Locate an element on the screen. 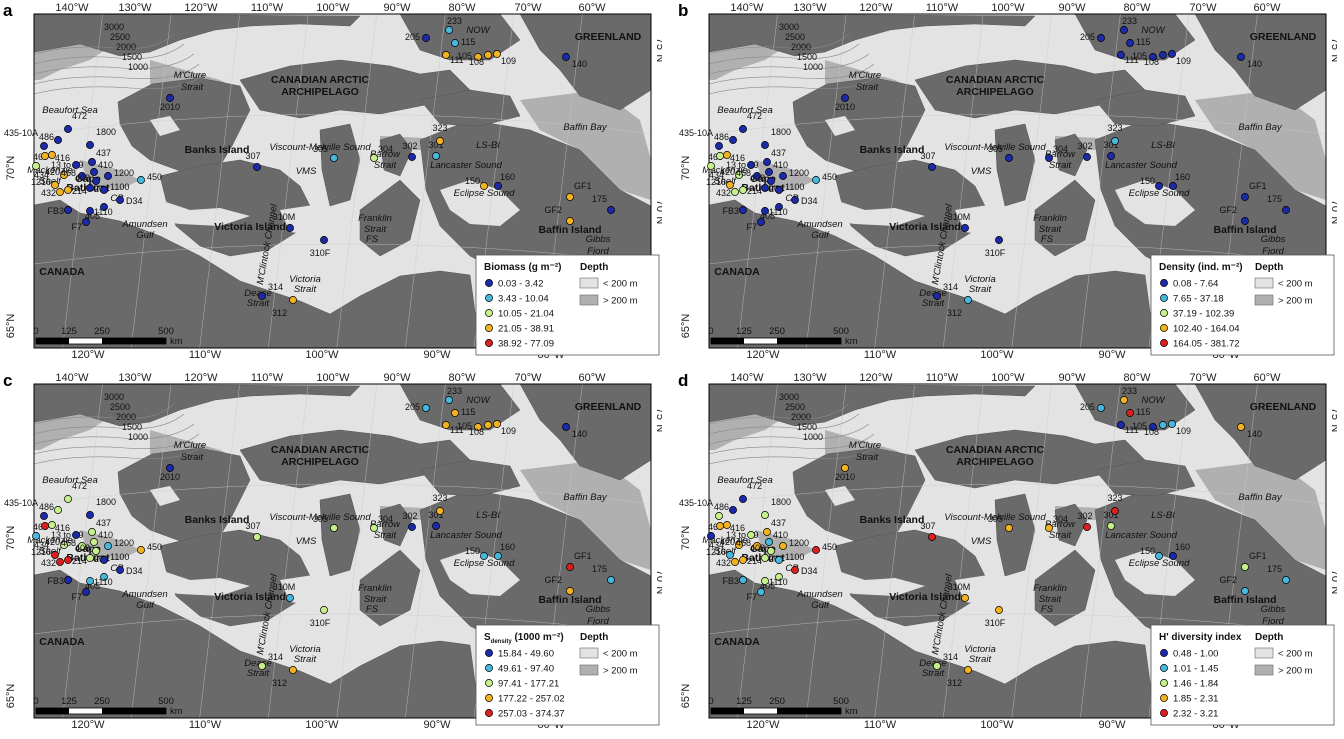  ellesmere is located at coordinates (1135, 407).